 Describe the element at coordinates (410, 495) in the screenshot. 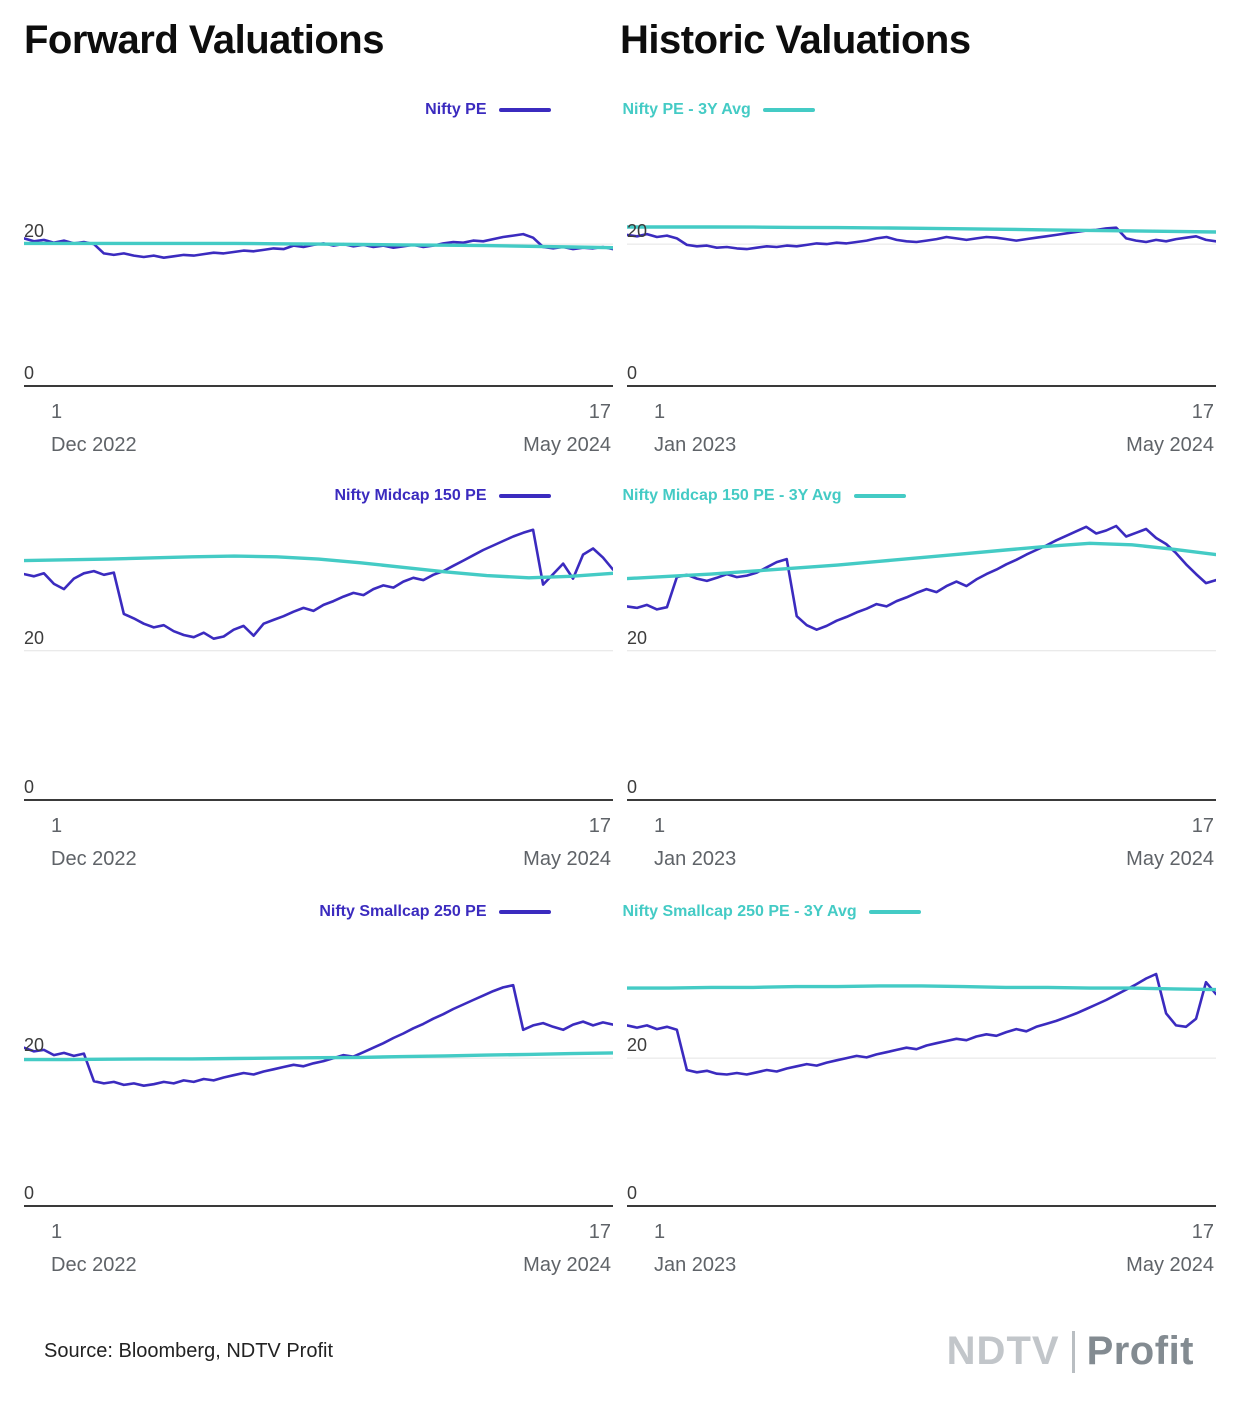

I see `legend-label: Nifty Midcap 150 PE` at that location.